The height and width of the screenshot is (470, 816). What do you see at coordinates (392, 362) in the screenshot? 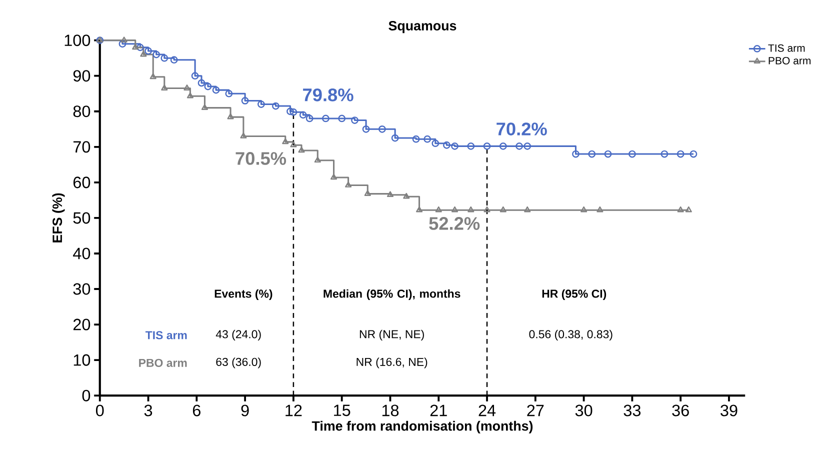
I see `annotation: NR (16.6, NE)` at bounding box center [392, 362].